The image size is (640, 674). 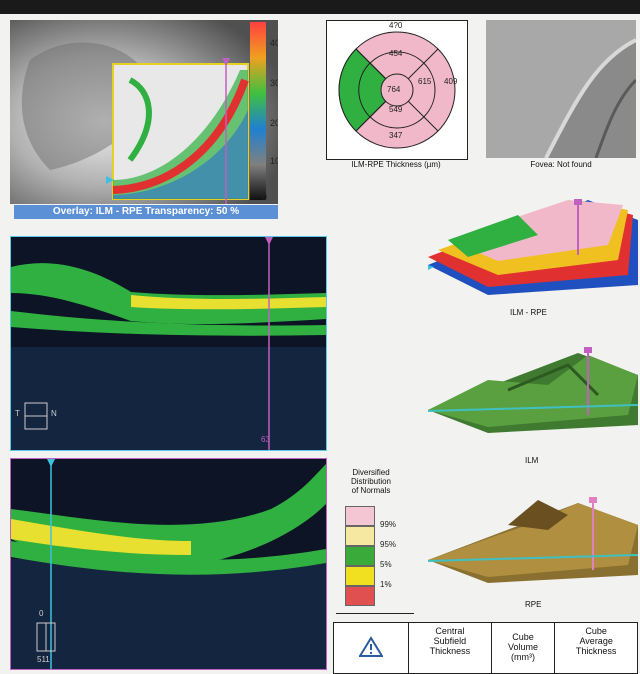 I want to click on fundus-overlay-image: 400 300 200 100 0 µm, so click(x=144, y=112).